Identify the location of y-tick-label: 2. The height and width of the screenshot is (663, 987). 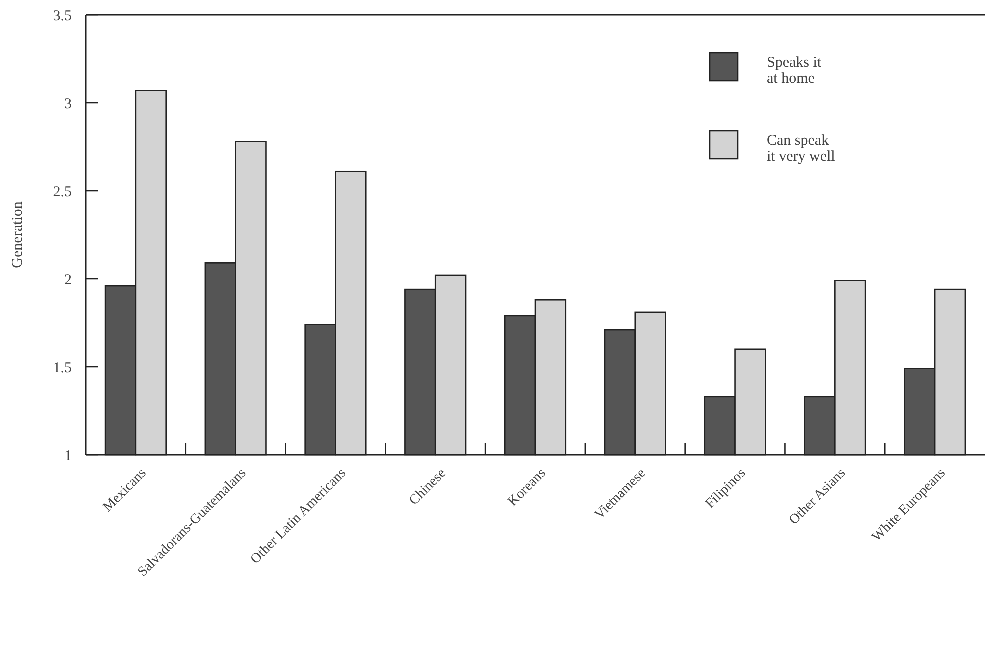
(68, 280).